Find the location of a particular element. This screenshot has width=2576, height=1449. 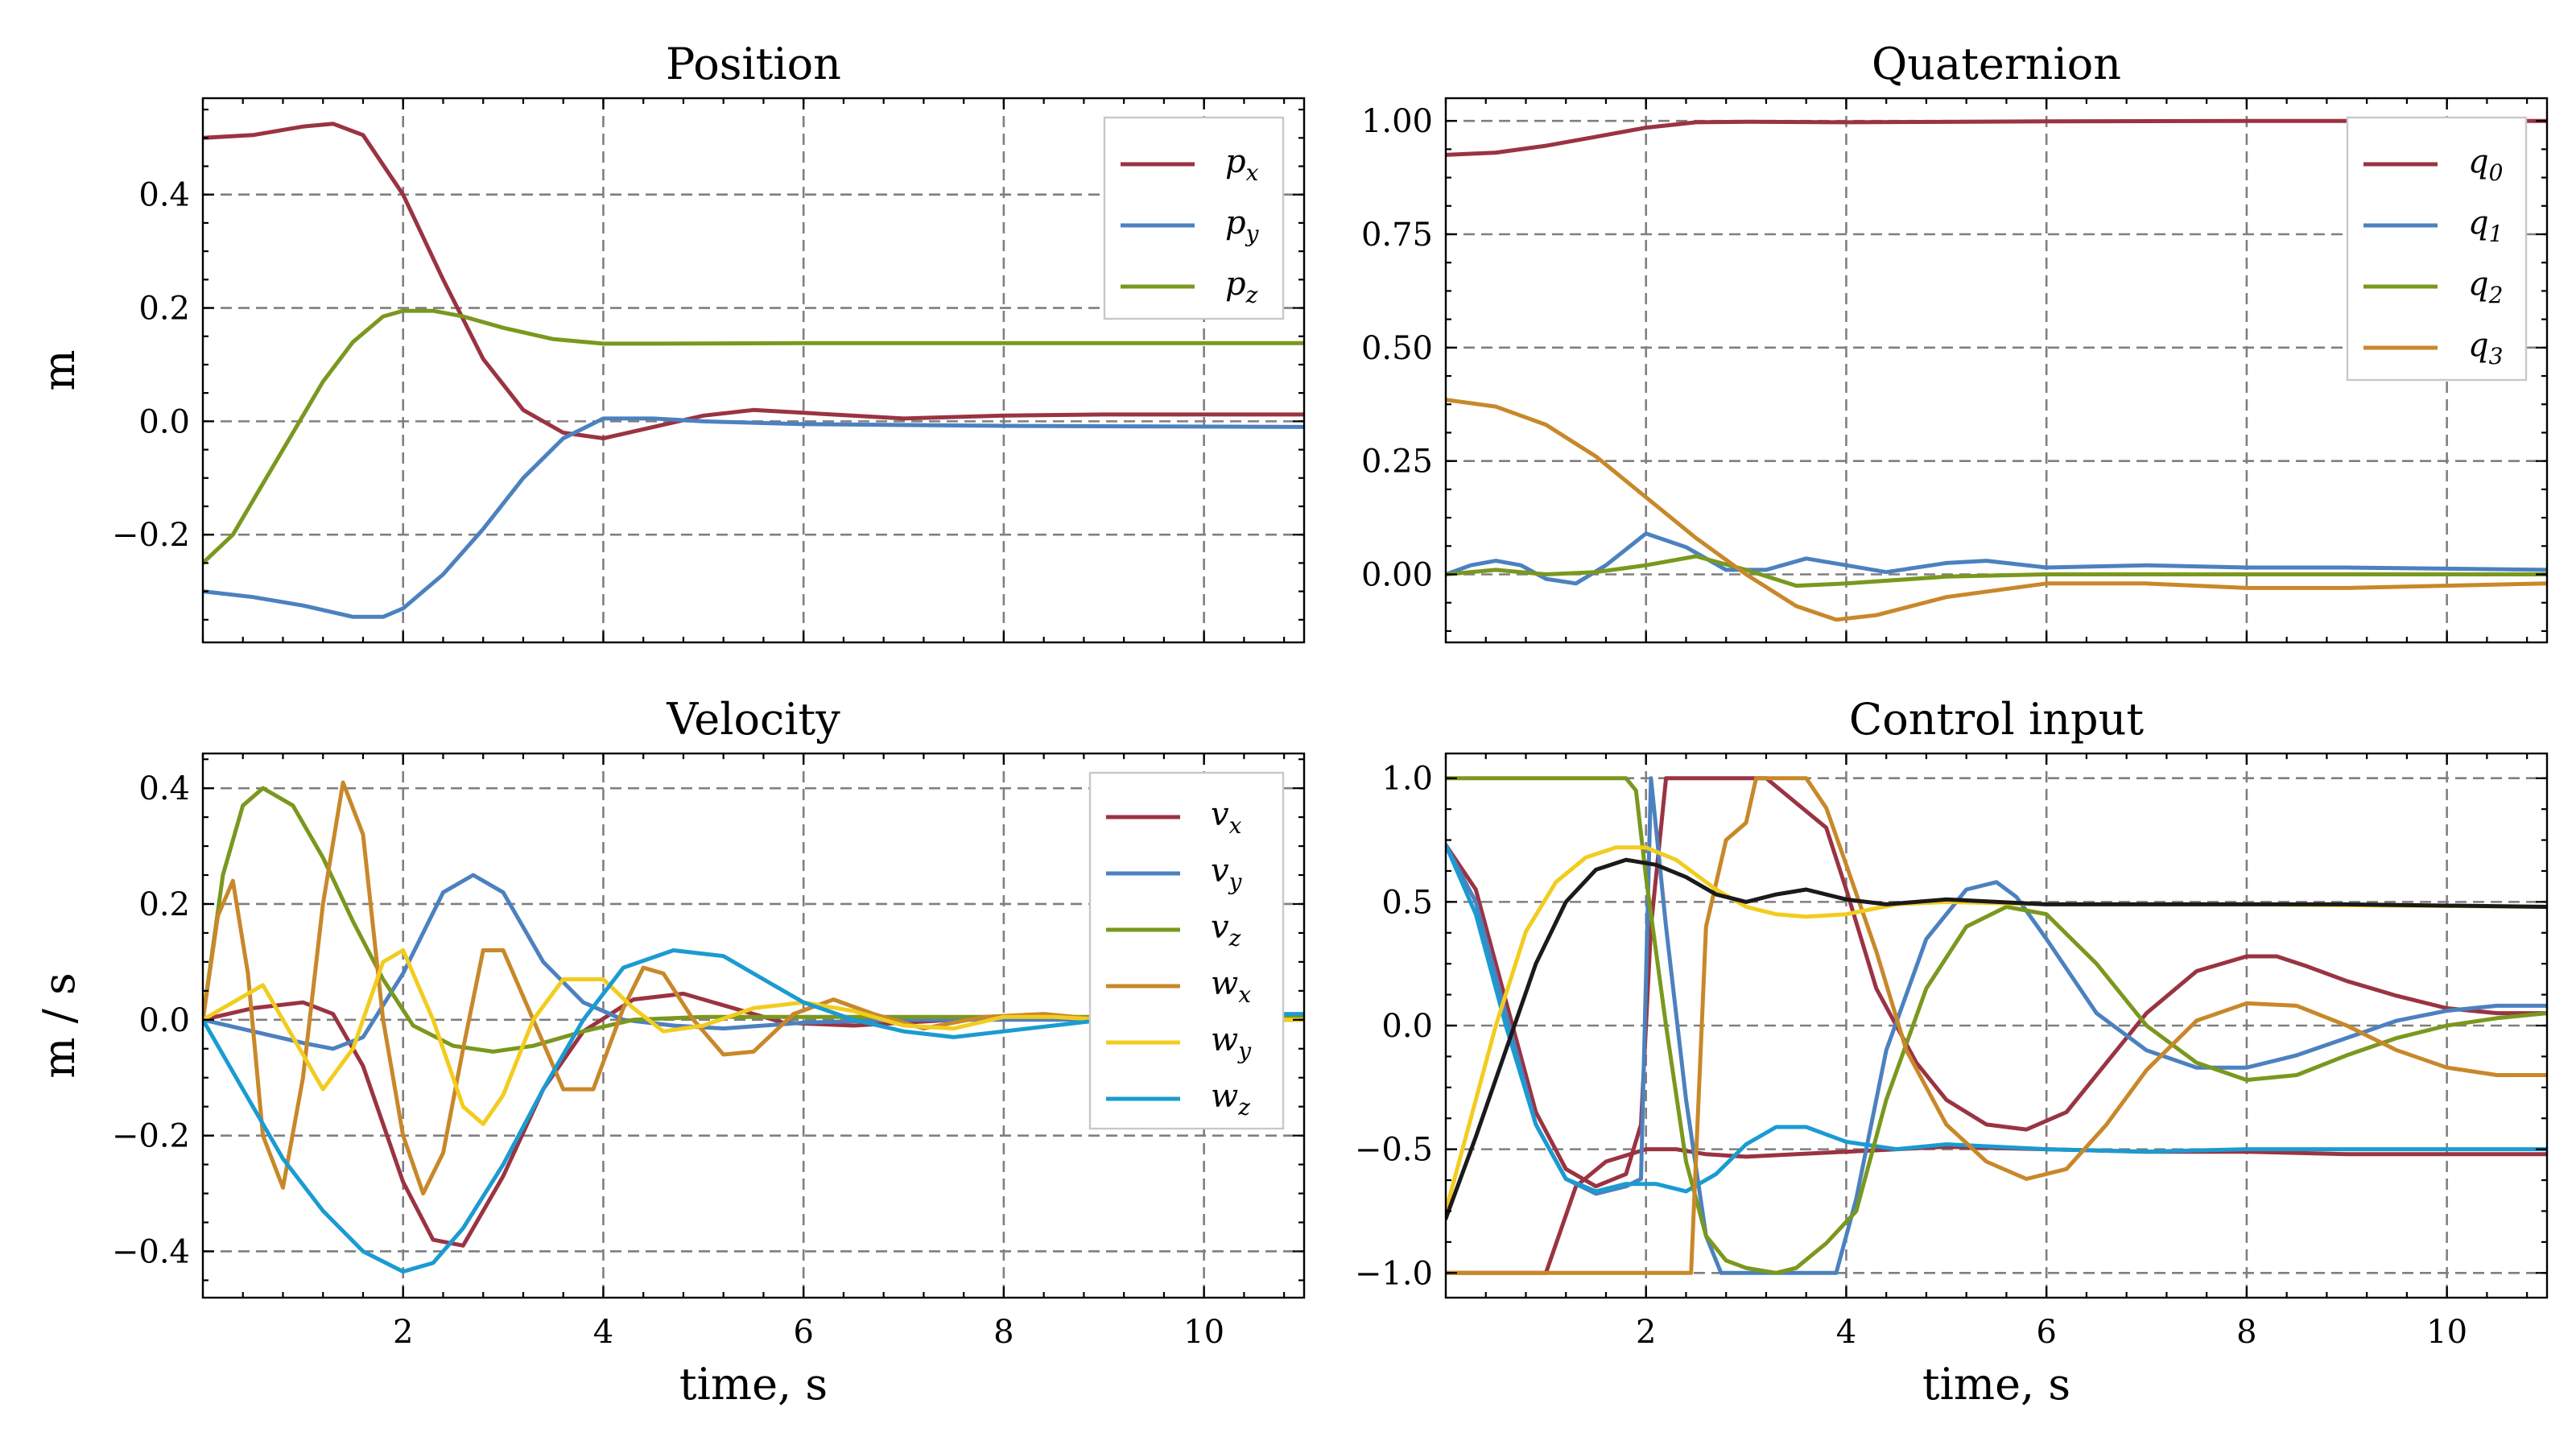

y-tick-label: −0.4 is located at coordinates (151, 1251).